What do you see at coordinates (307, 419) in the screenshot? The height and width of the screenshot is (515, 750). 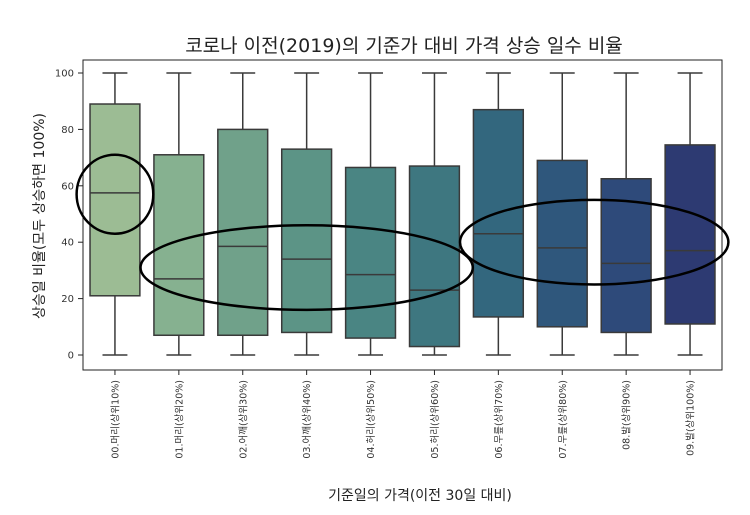 I see `x-tick-label: 03.어깨(상위40%)` at bounding box center [307, 419].